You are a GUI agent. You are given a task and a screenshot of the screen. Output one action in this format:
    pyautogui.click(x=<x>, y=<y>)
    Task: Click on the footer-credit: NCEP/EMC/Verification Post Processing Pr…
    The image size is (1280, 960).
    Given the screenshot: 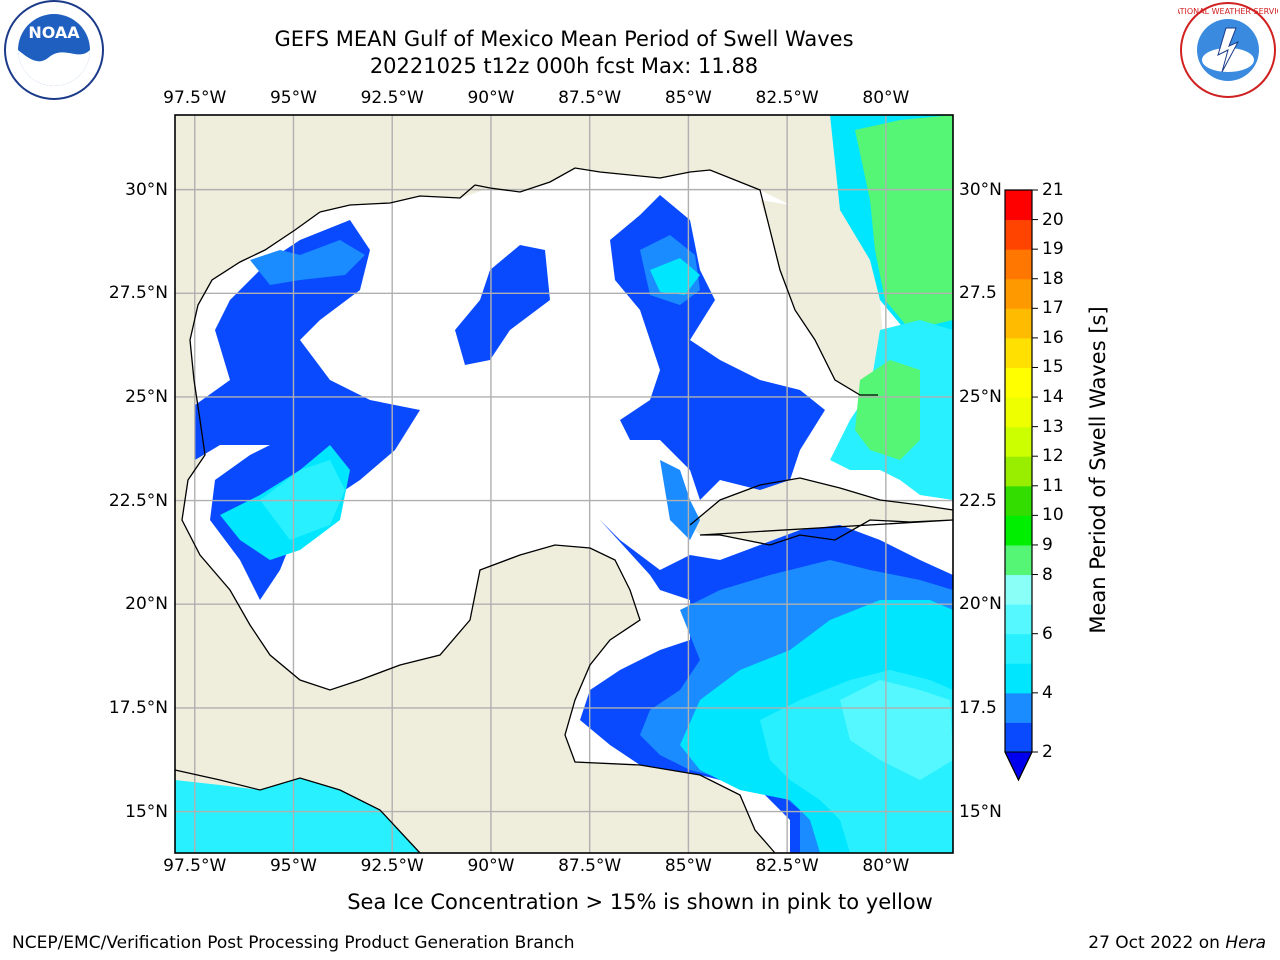 What is the action you would take?
    pyautogui.click(x=293, y=943)
    